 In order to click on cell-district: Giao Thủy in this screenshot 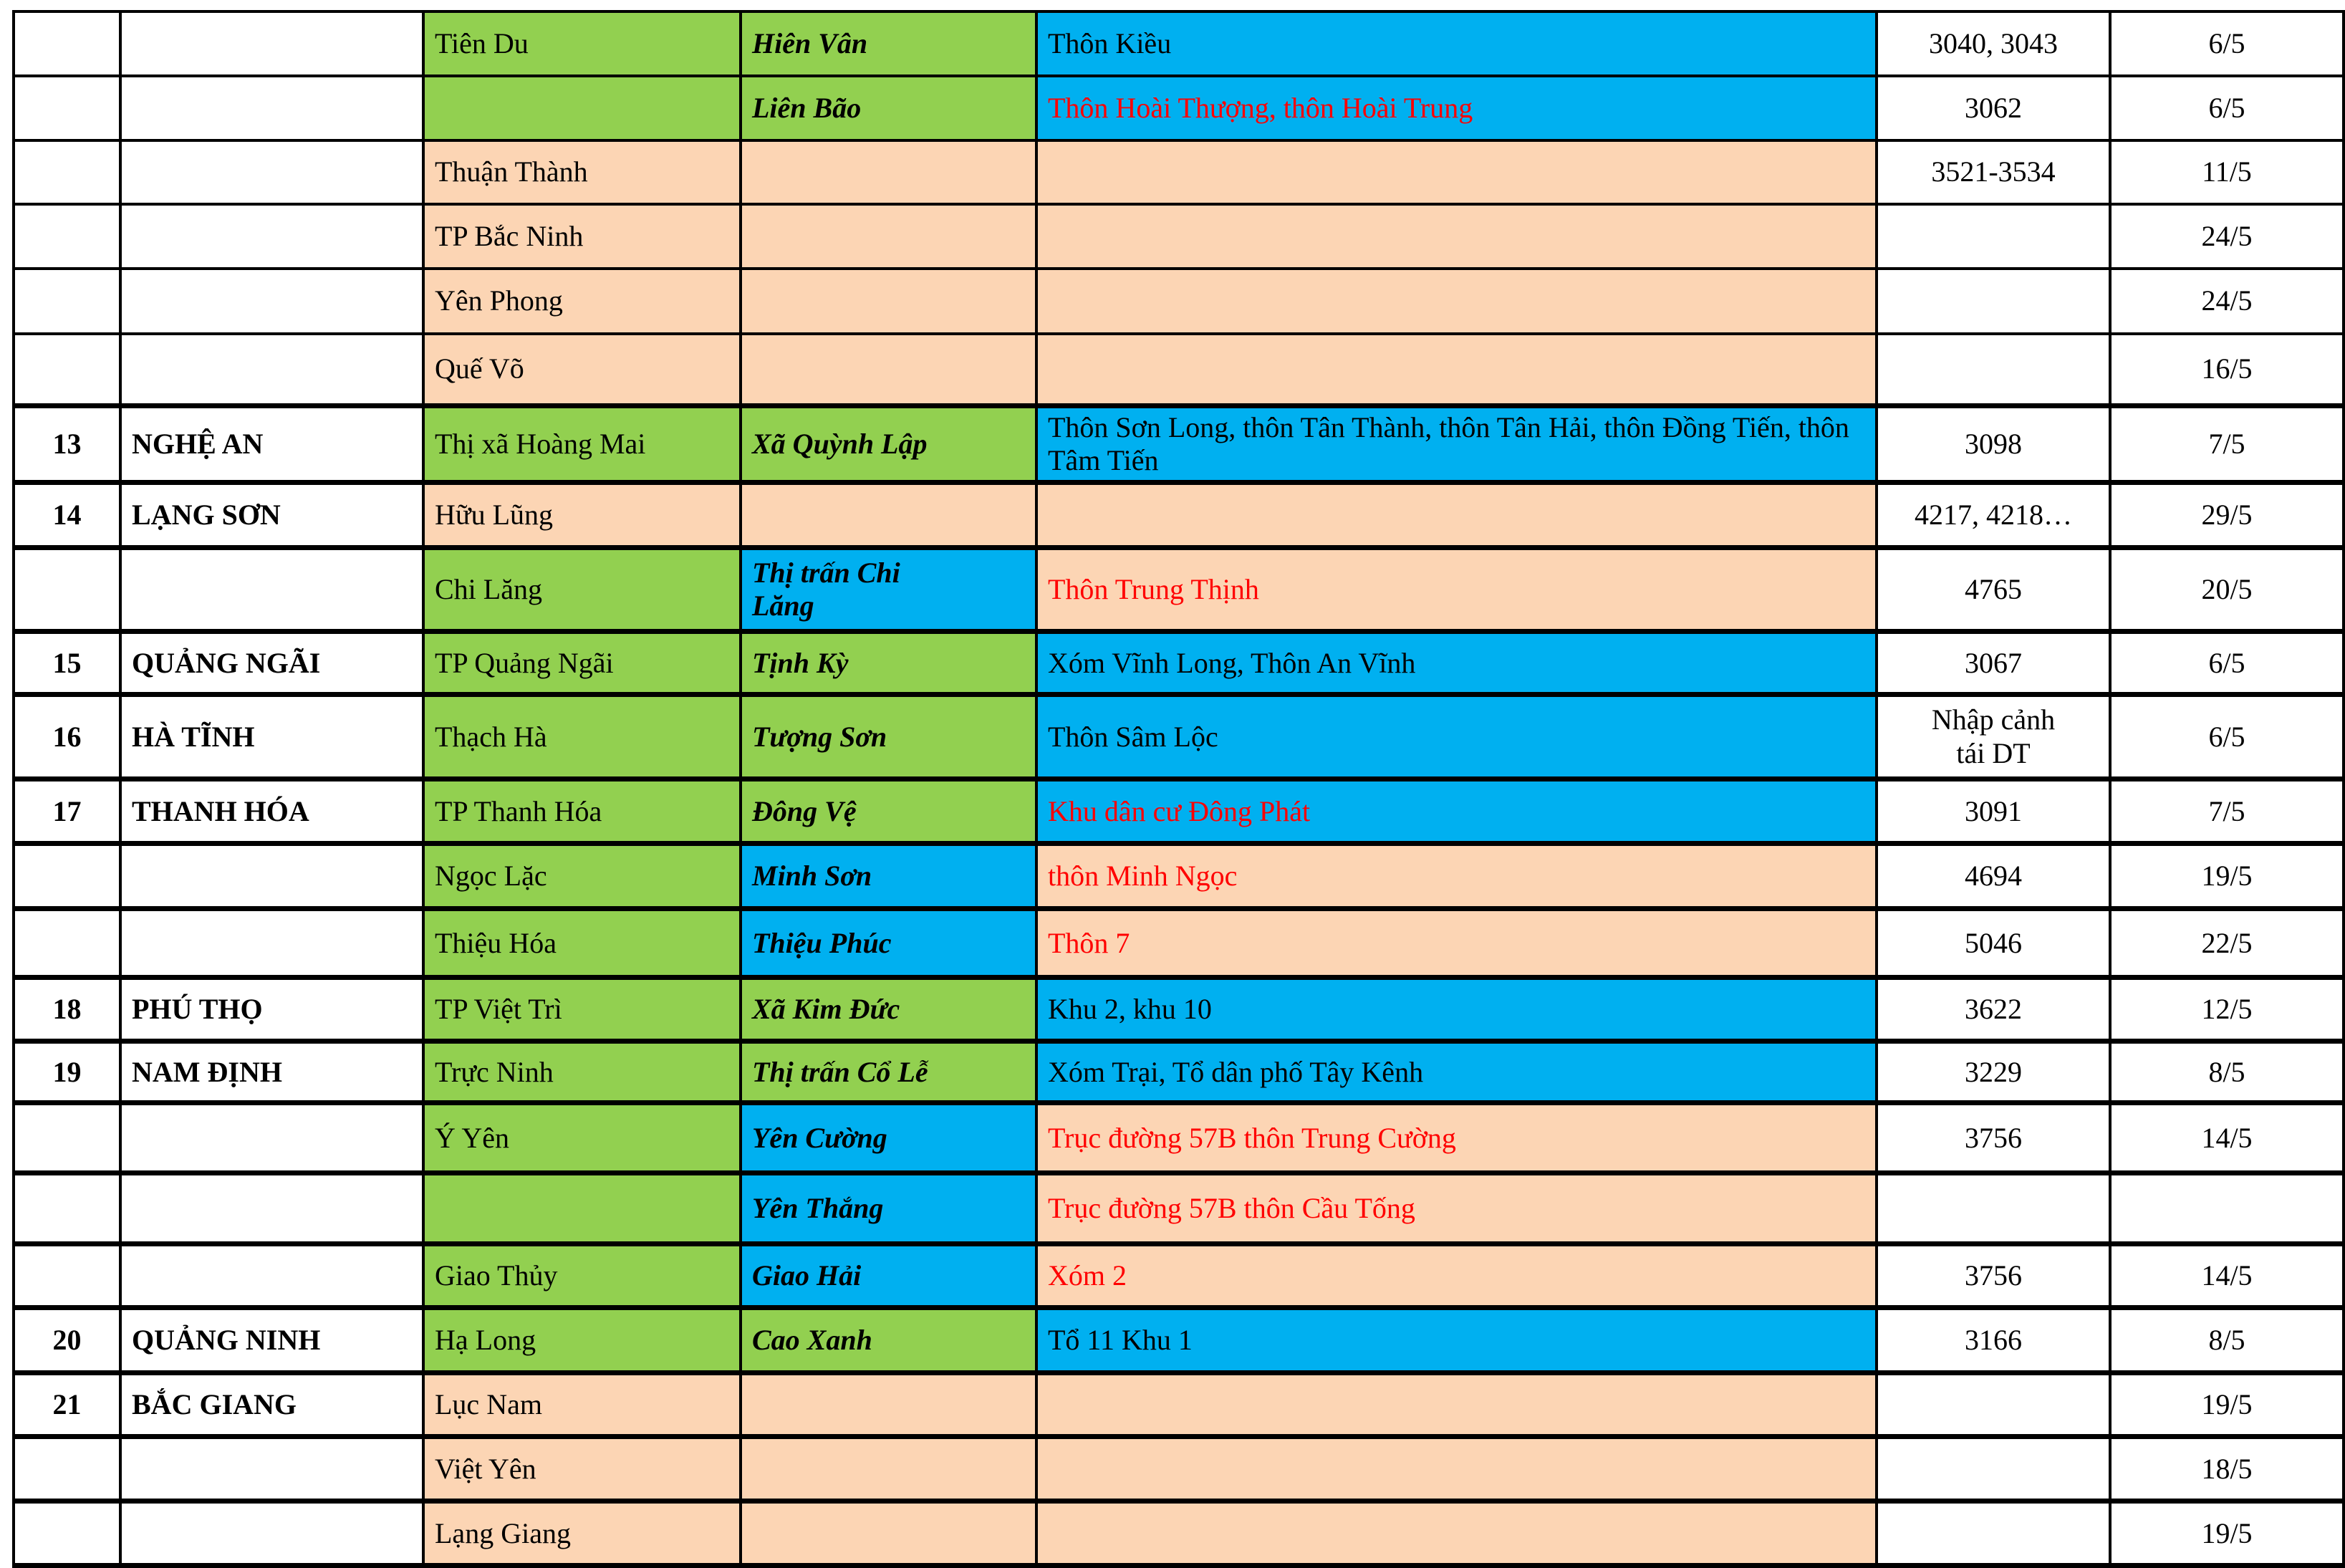, I will do `click(582, 1275)`.